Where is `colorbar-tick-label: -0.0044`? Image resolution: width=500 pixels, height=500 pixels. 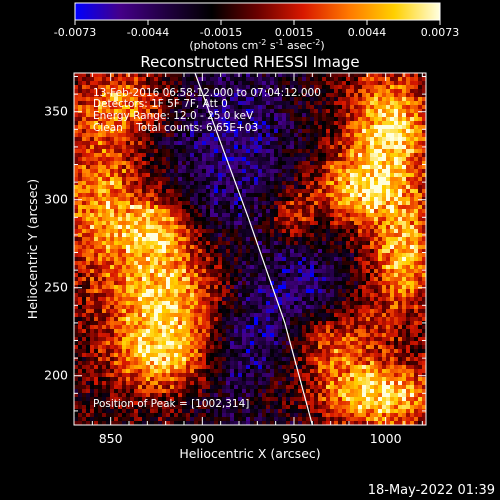 colorbar-tick-label: -0.0044 is located at coordinates (148, 32).